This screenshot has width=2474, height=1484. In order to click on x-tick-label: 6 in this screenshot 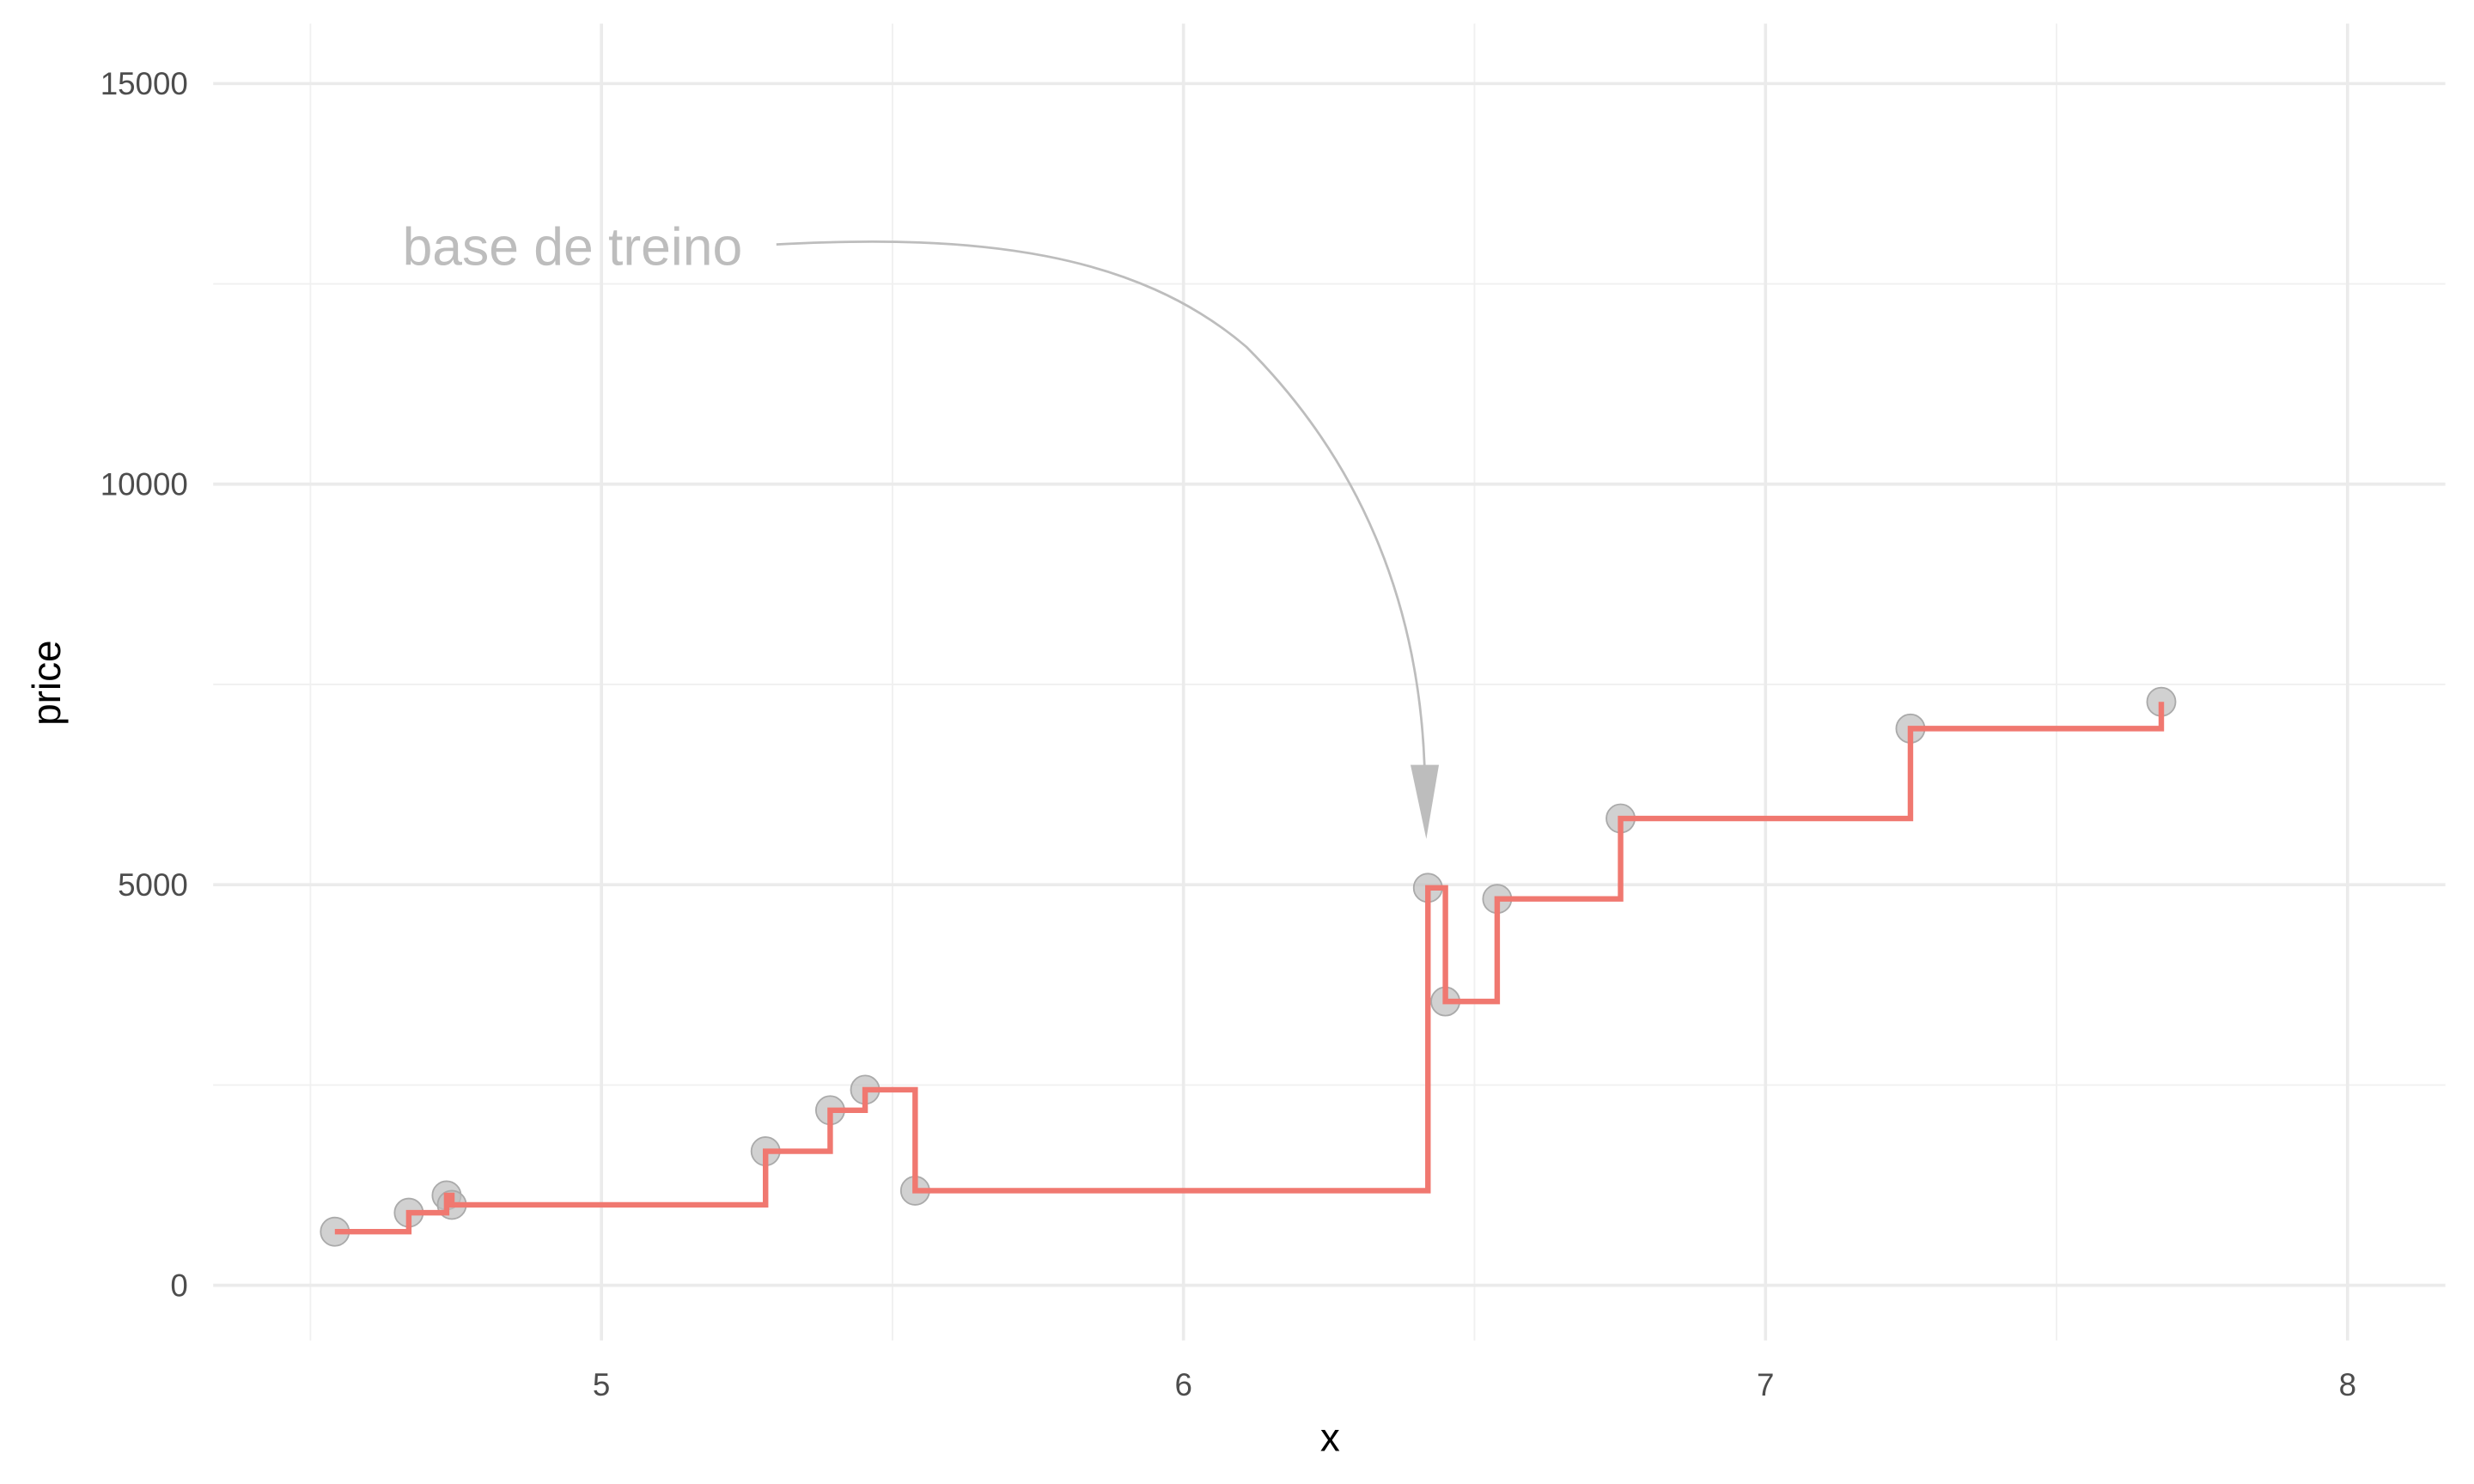, I will do `click(1182, 1384)`.